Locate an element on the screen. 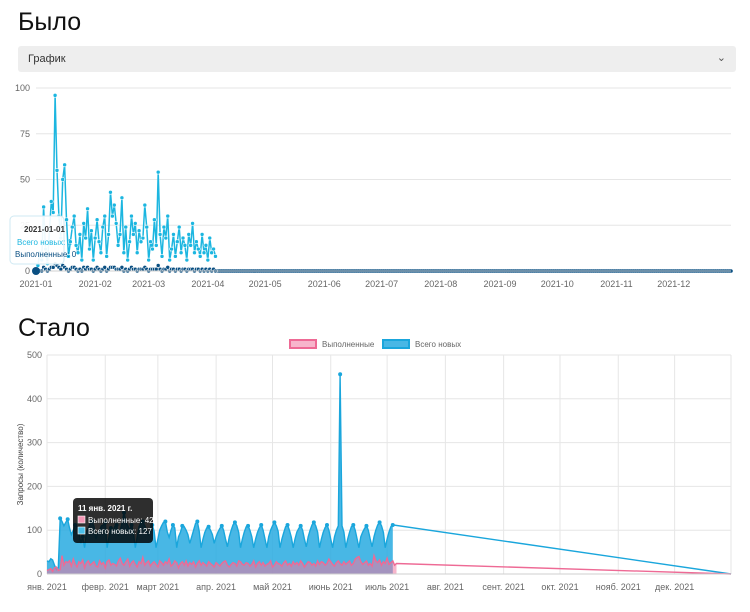 The image size is (750, 612). legend-label: Выполненные is located at coordinates (348, 344).